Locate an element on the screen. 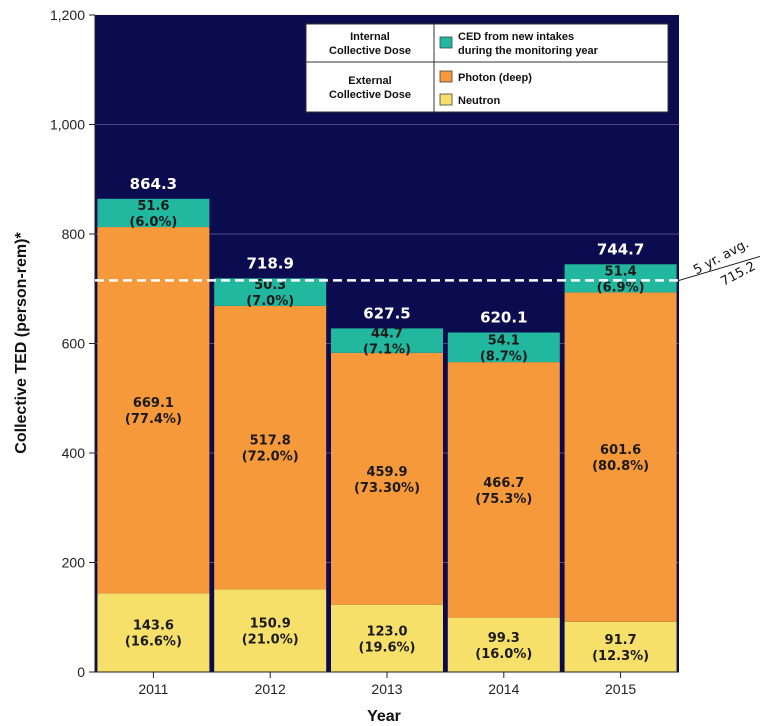 This screenshot has width=765, height=726. segment-percent-label: (16.0%) is located at coordinates (503, 654).